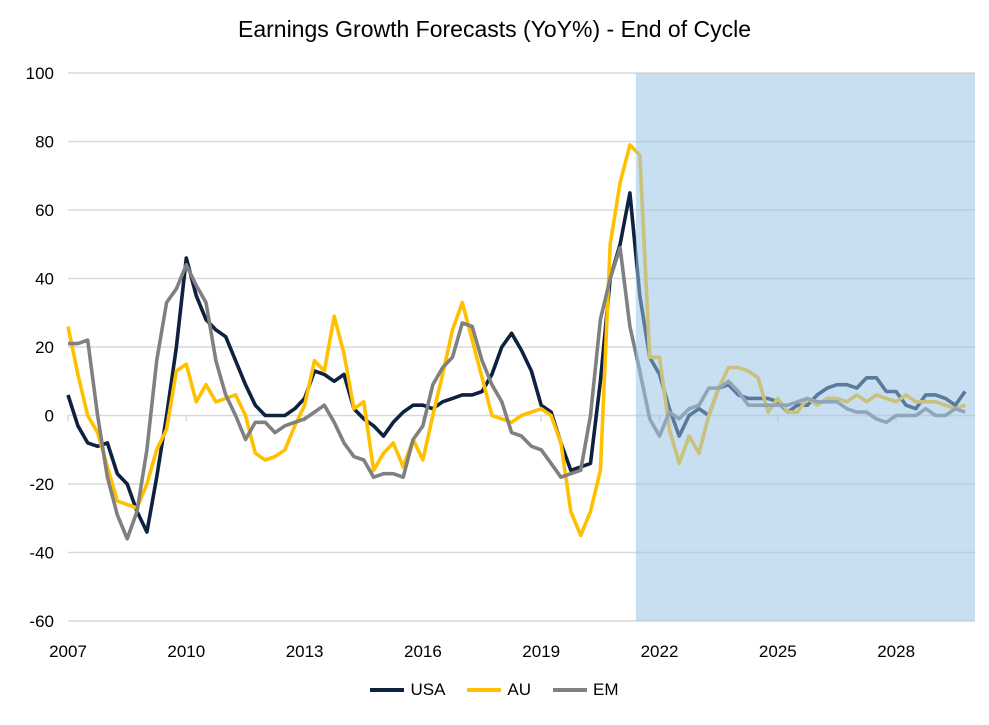 Image resolution: width=989 pixels, height=725 pixels. I want to click on x-tick-label: 2016, so click(423, 651).